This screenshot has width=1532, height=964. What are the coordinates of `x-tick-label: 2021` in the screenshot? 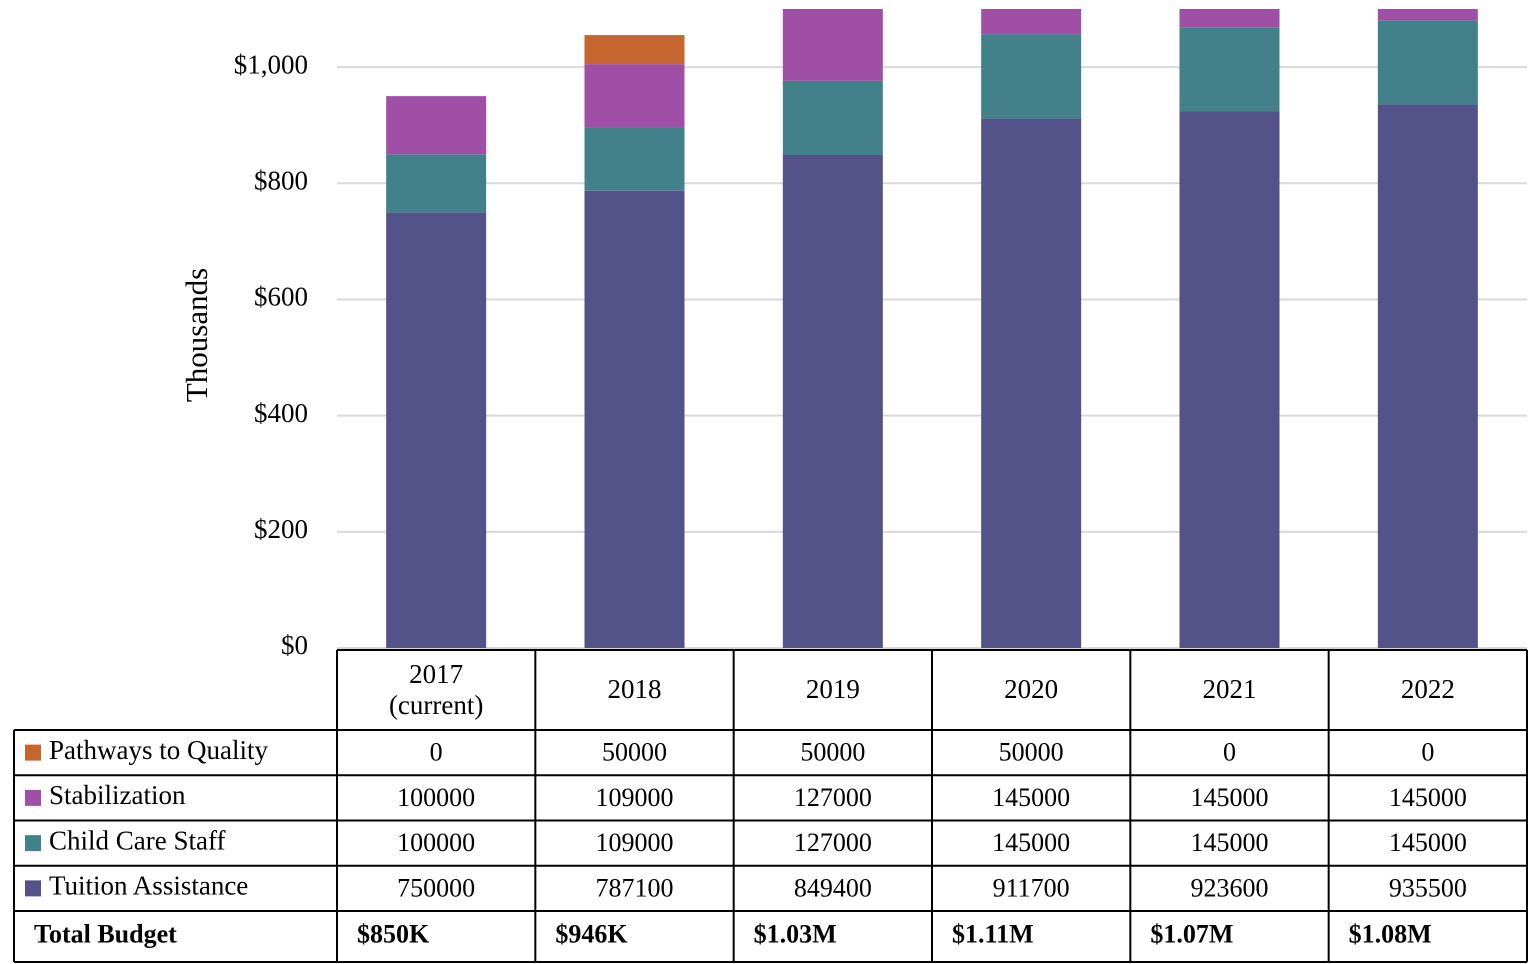 It's located at (1229, 689).